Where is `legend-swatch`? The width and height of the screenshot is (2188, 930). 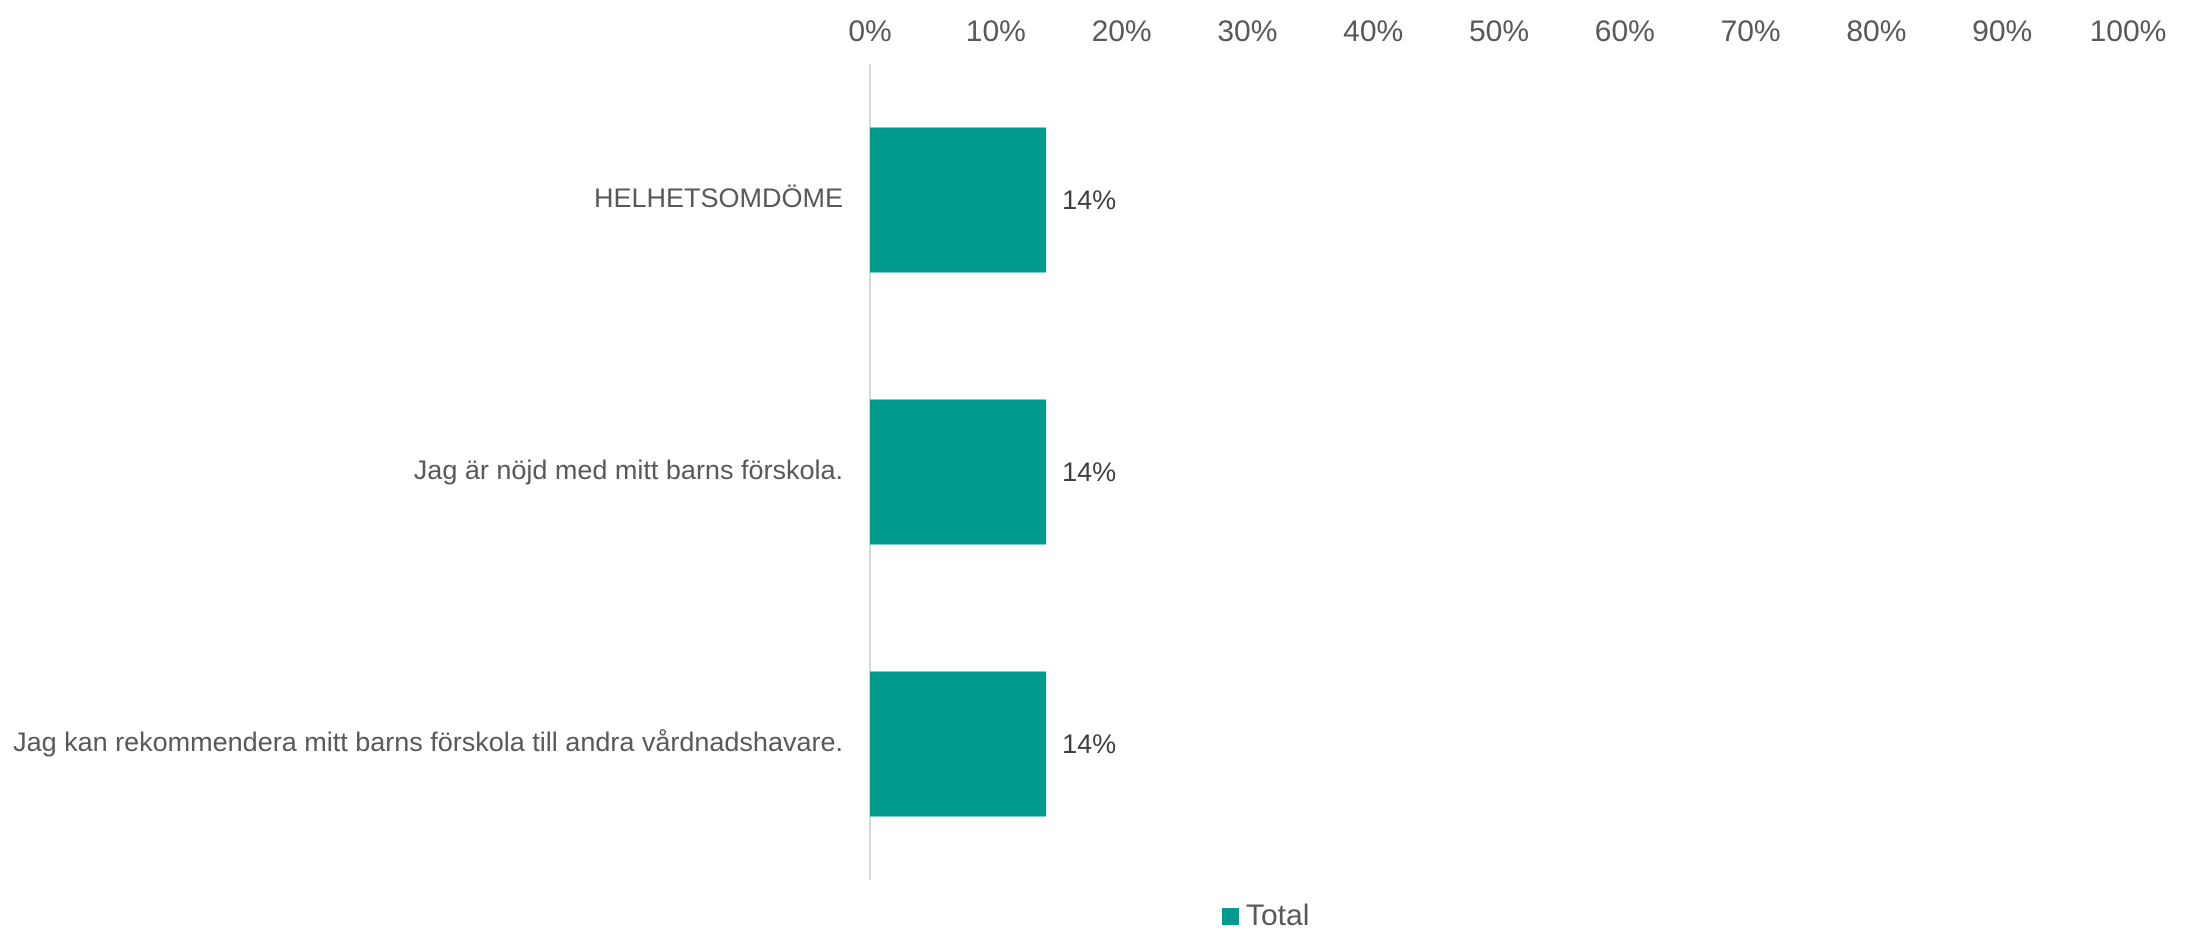 legend-swatch is located at coordinates (1230, 916).